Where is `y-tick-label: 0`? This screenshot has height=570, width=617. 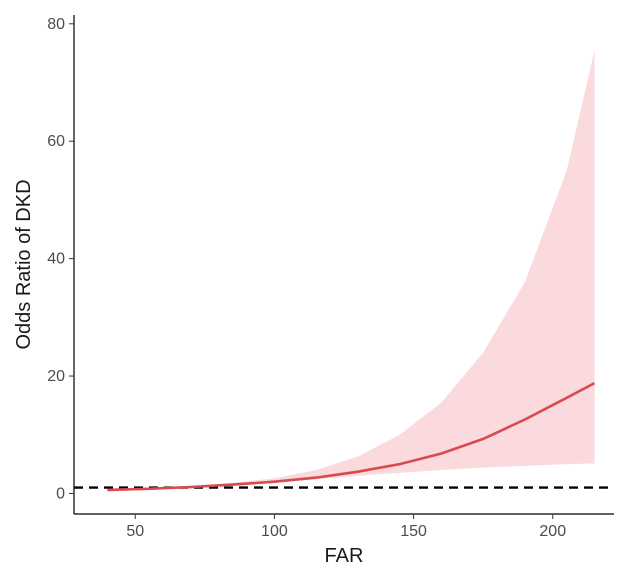 y-tick-label: 0 is located at coordinates (60, 493).